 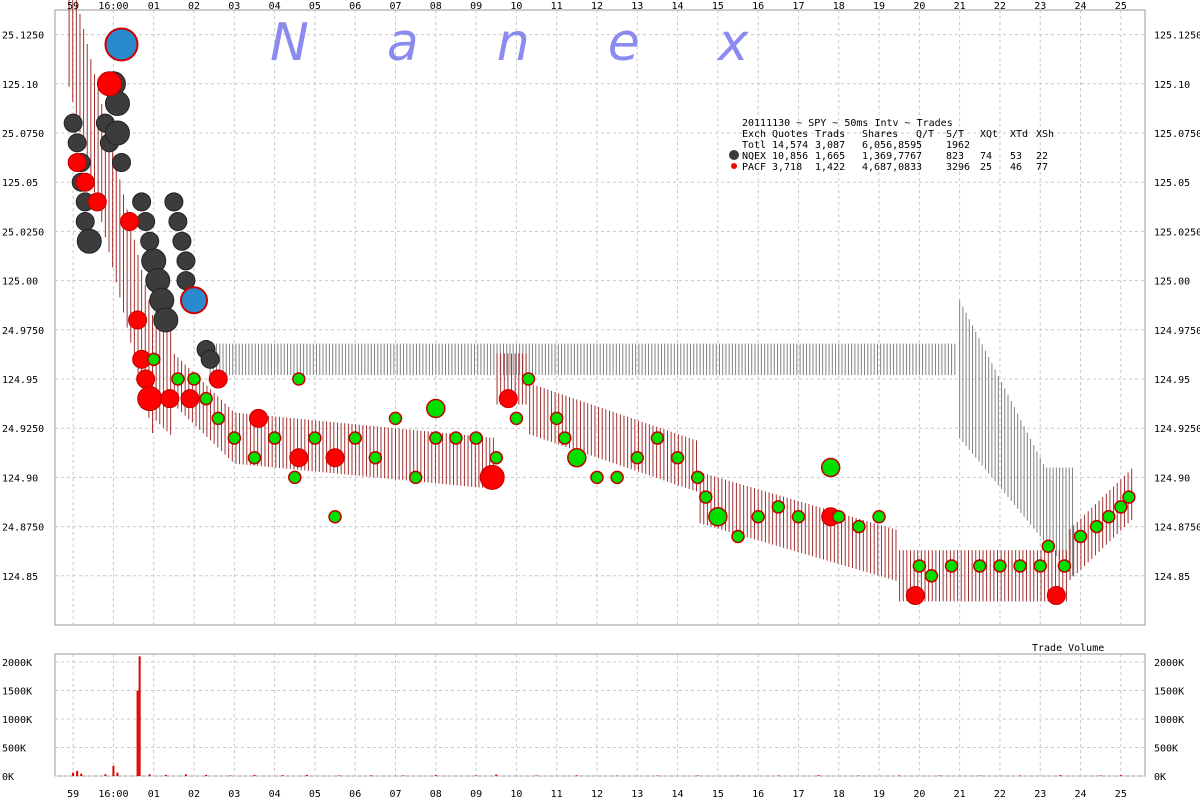 I want to click on time-tick-label-bottom: 12, so click(x=597, y=794).